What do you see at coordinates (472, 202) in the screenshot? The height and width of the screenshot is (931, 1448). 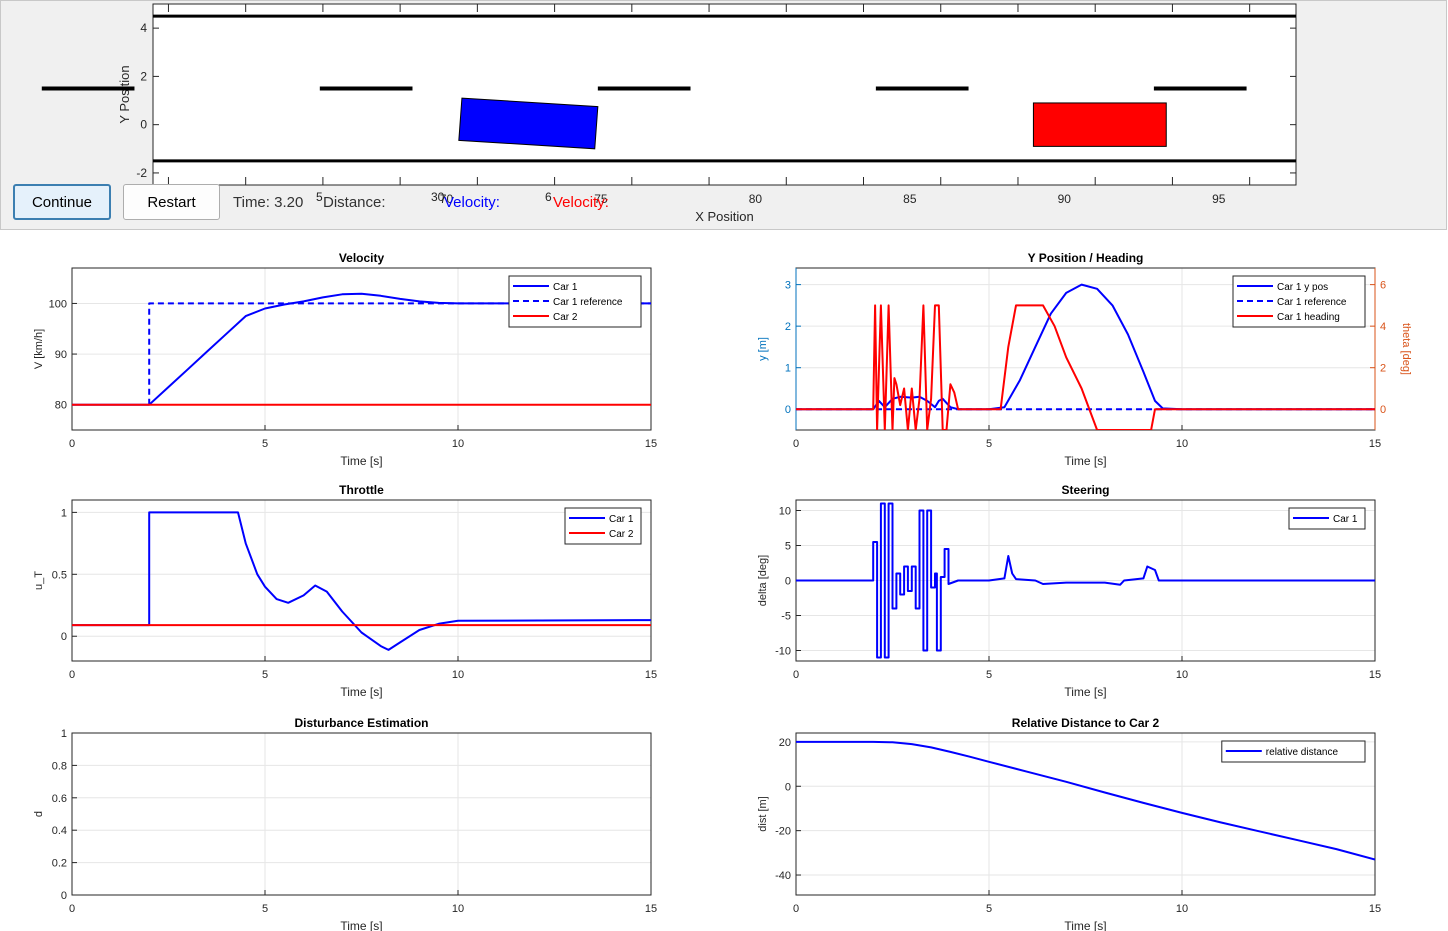 I see `car1-velocity-readout: Velocity:` at bounding box center [472, 202].